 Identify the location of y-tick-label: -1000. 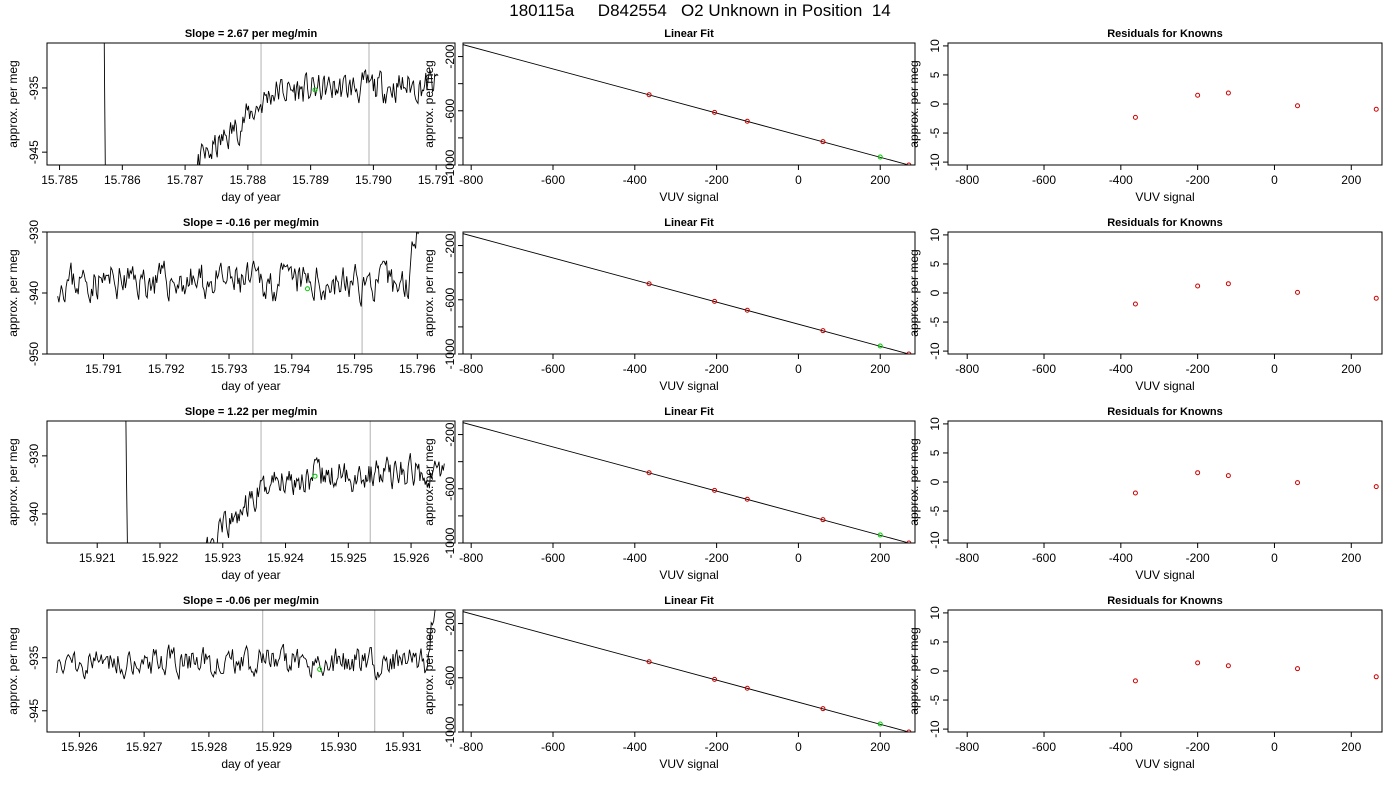
(450, 353).